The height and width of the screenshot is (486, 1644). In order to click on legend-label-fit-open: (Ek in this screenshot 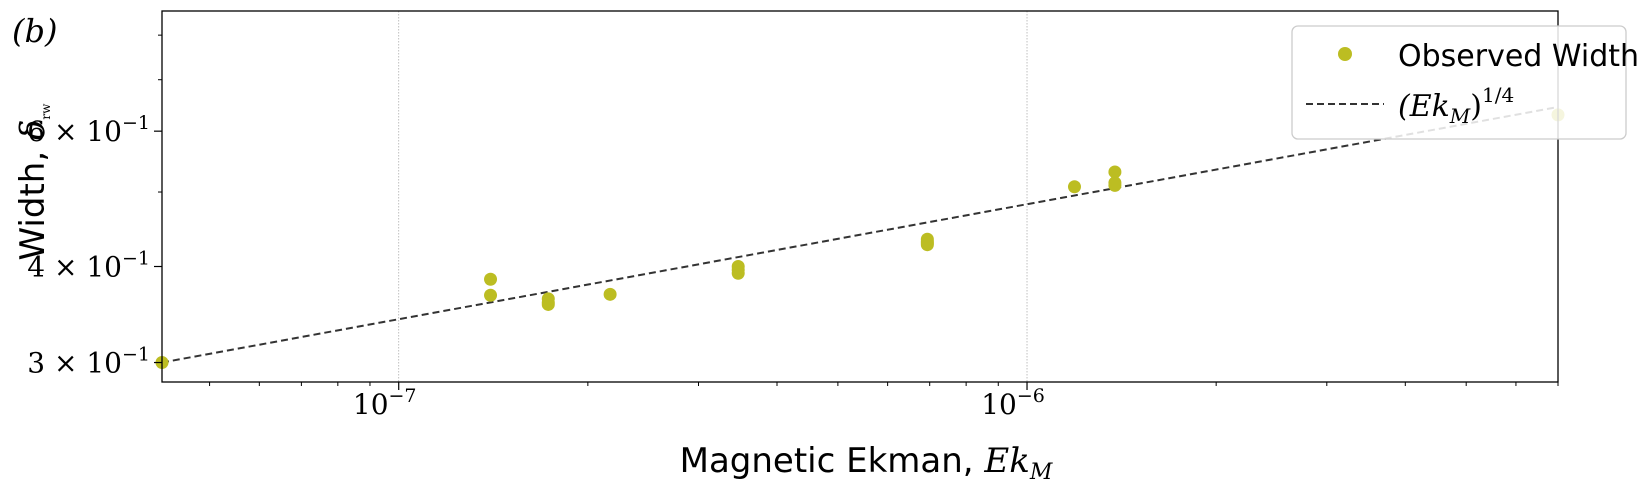, I will do `click(1424, 106)`.